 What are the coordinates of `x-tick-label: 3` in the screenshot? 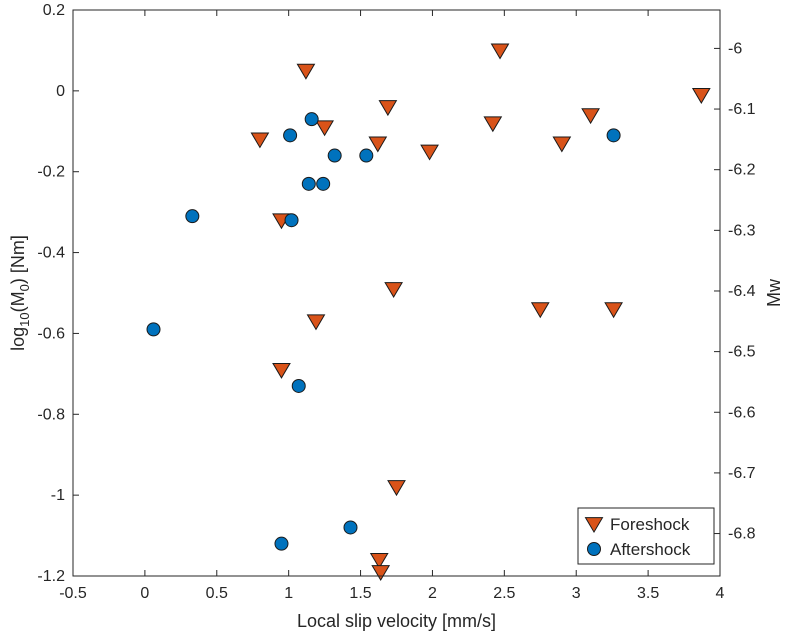 It's located at (576, 593).